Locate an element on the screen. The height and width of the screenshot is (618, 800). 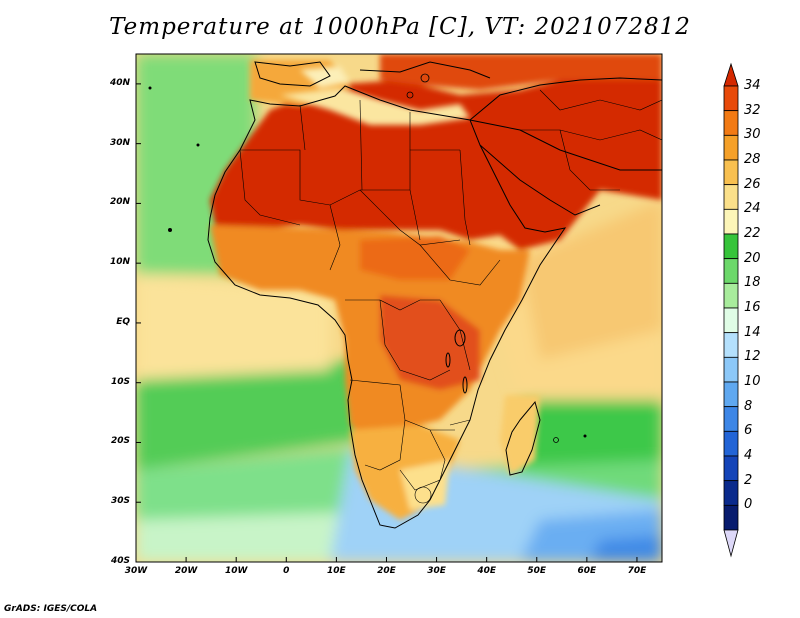
lon-tick-label: 60E is located at coordinates (587, 571).